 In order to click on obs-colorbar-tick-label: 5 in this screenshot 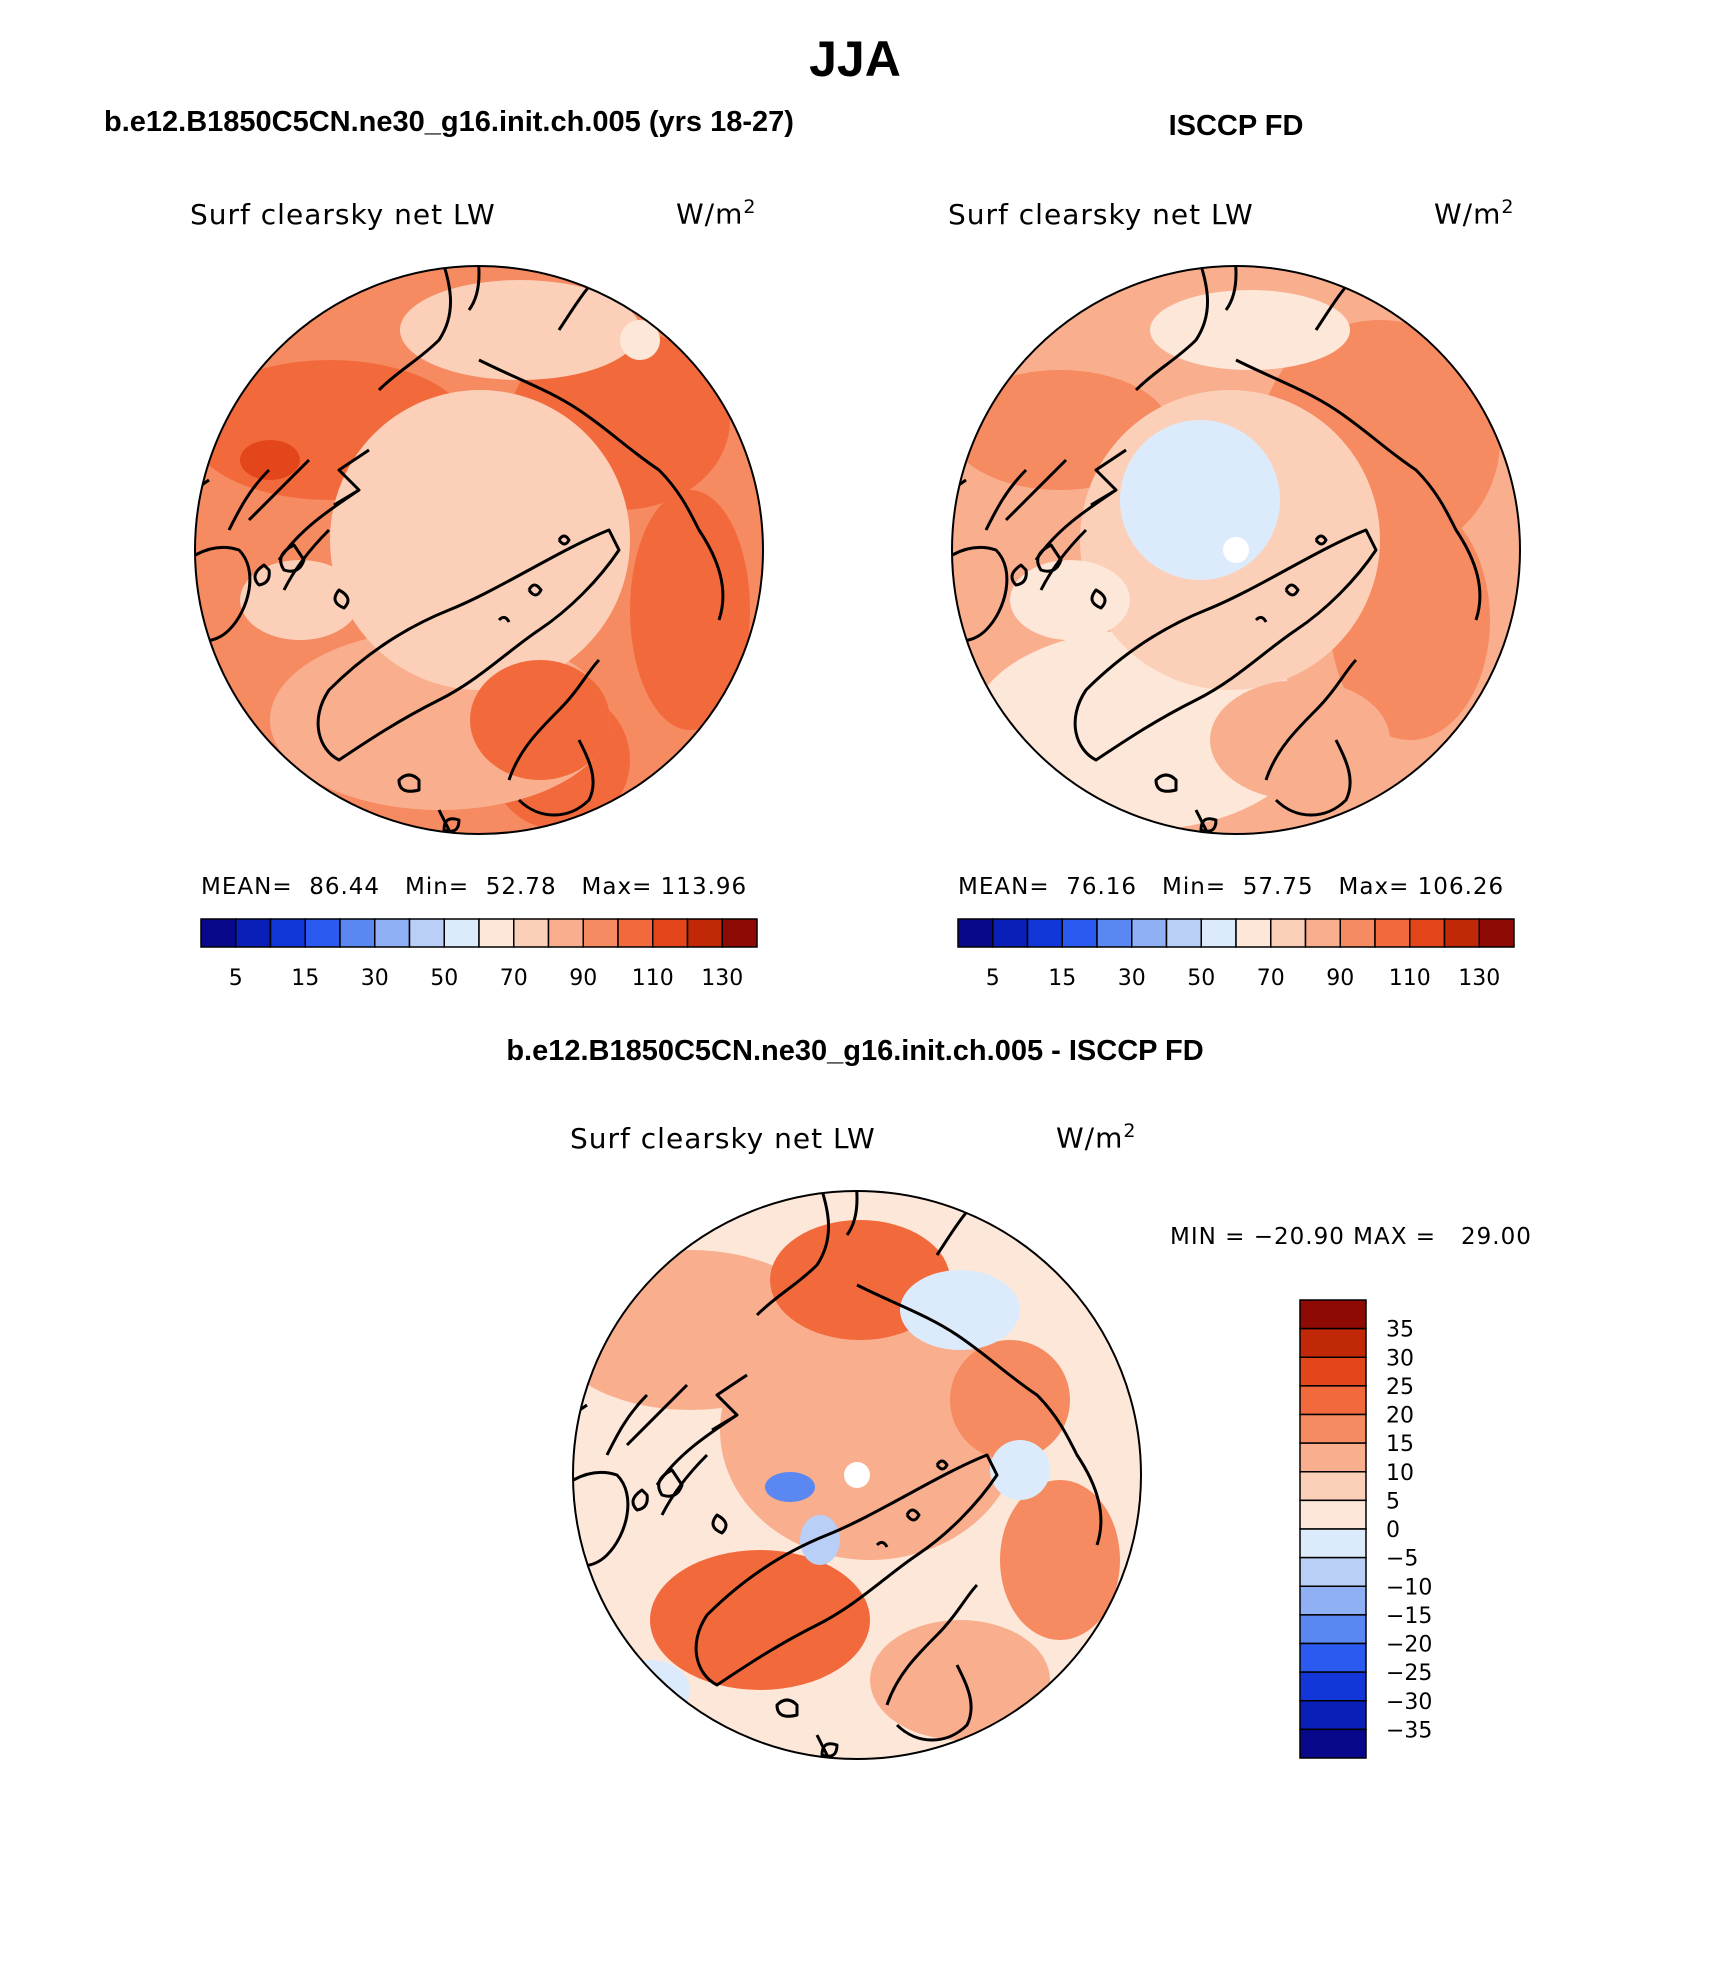, I will do `click(993, 978)`.